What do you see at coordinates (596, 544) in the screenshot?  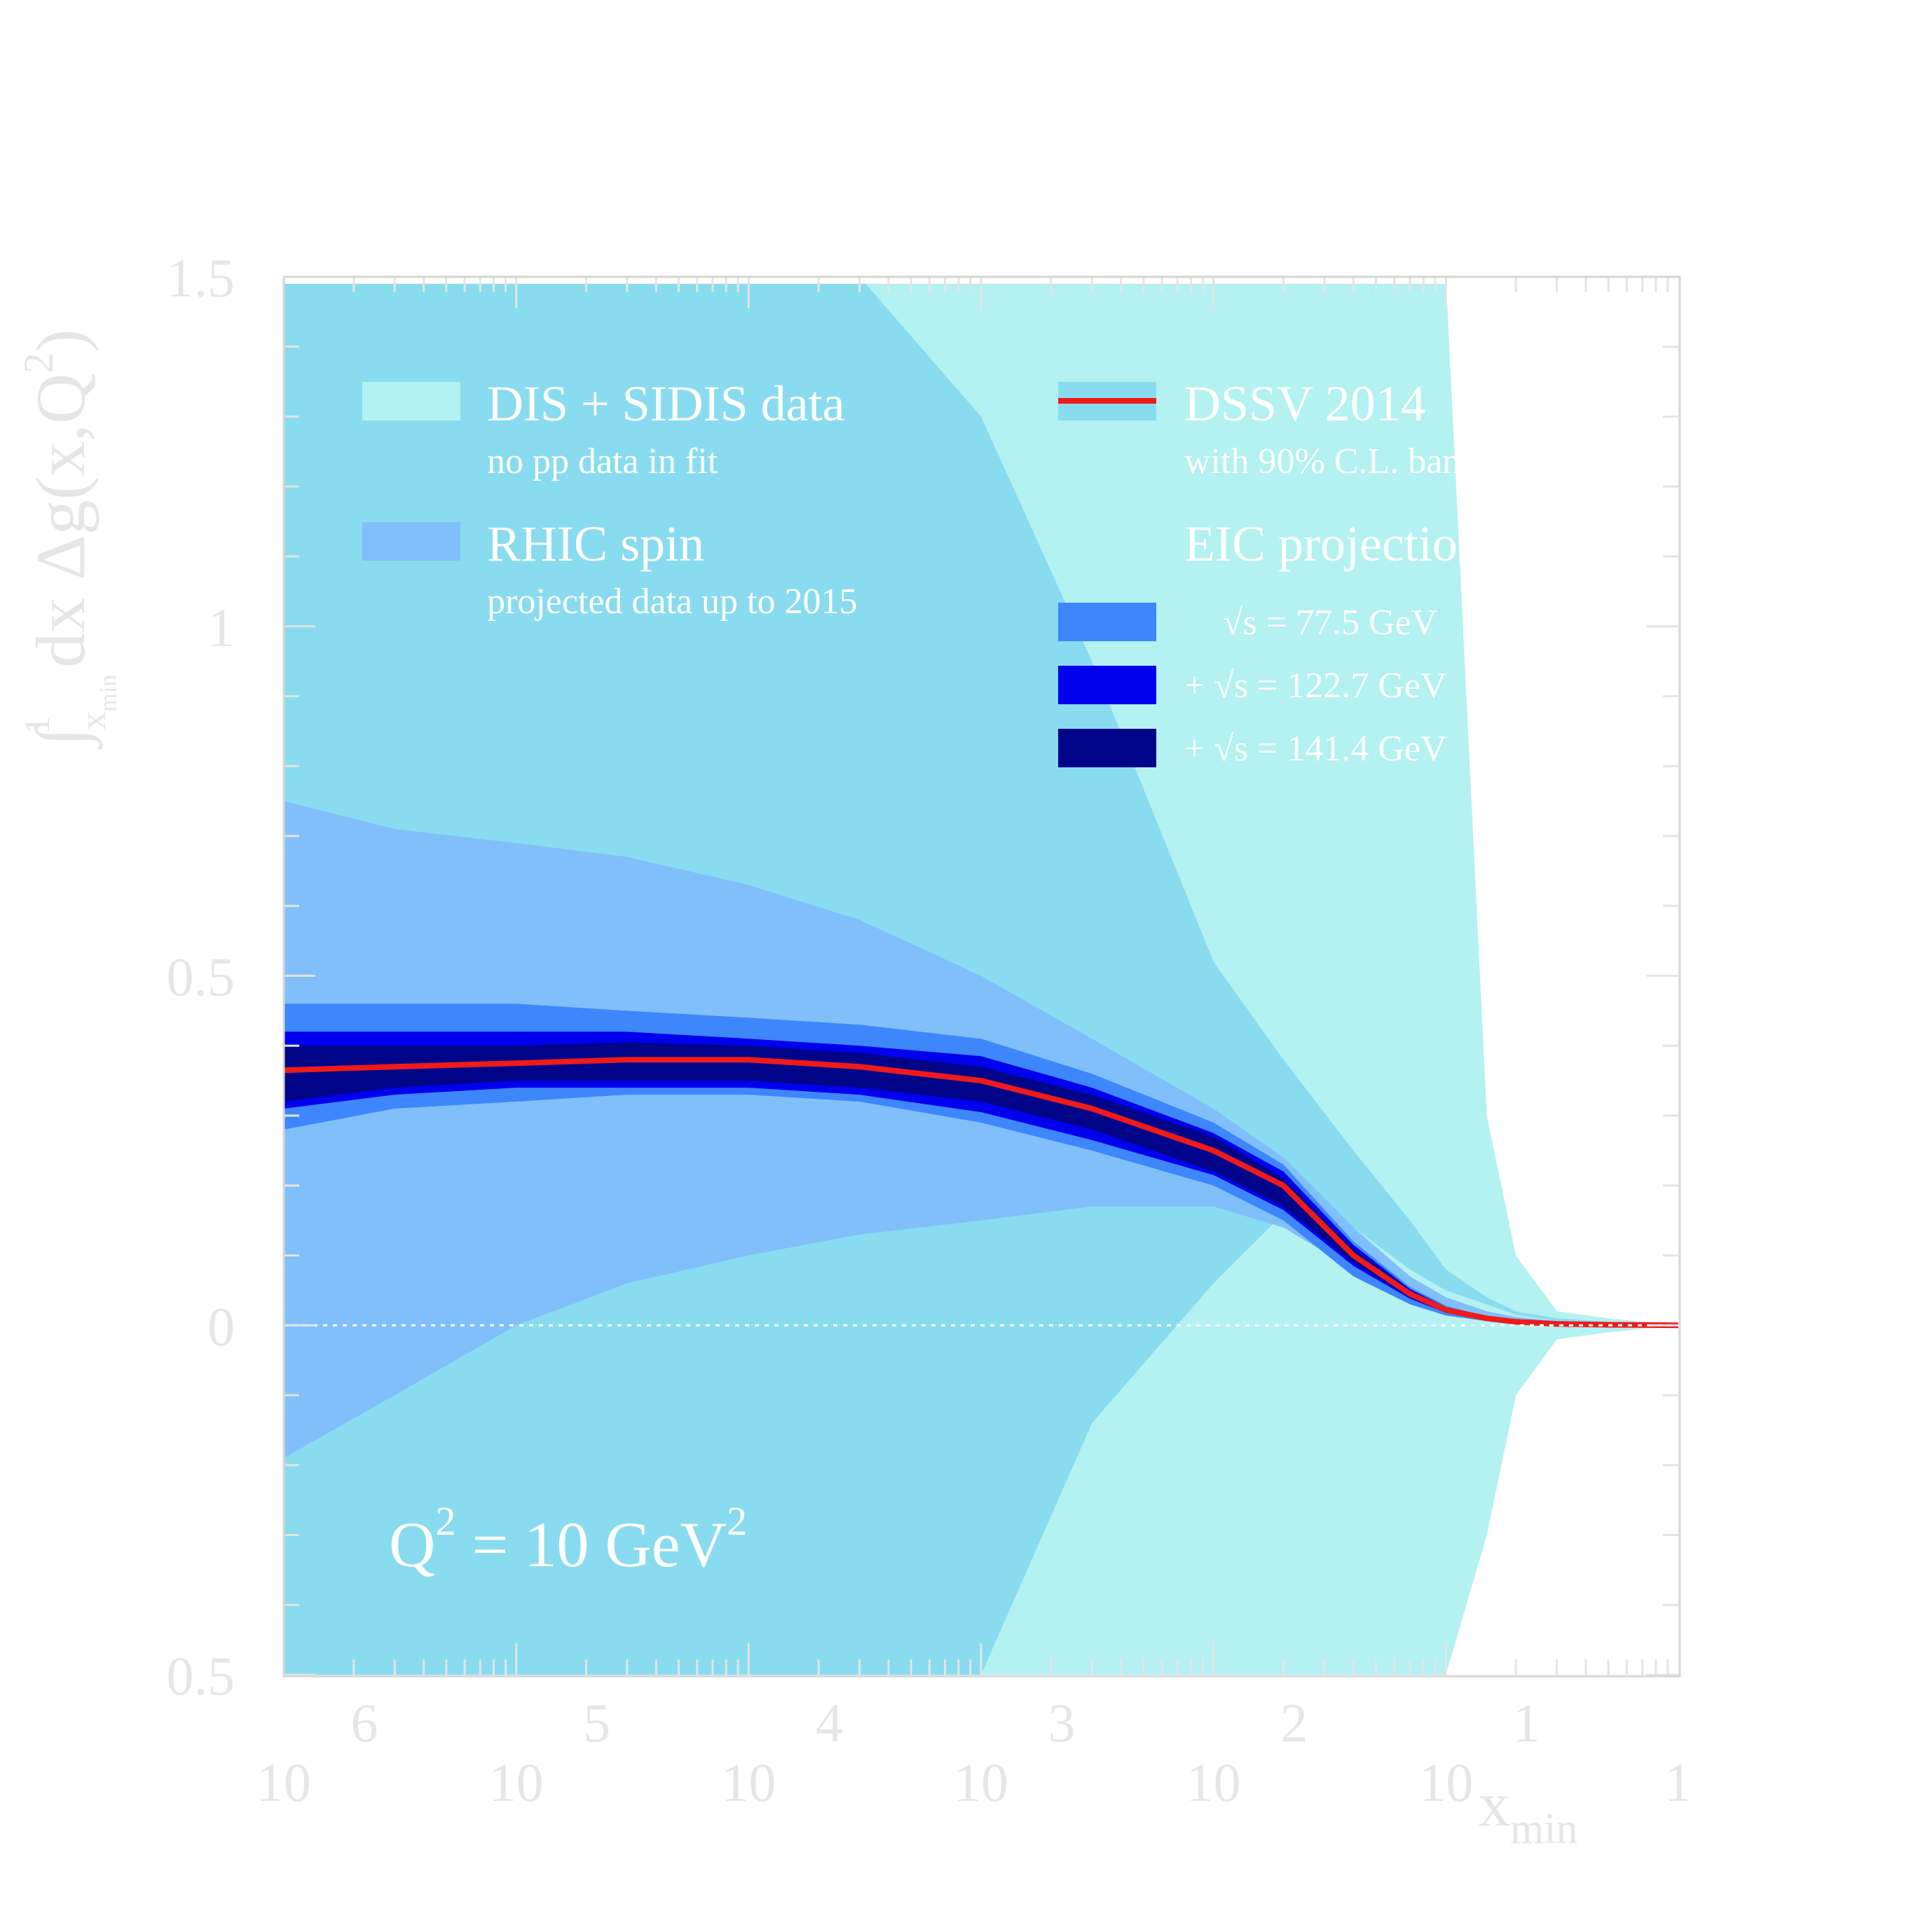 I see `legend-label-rhic: RHIC spin` at bounding box center [596, 544].